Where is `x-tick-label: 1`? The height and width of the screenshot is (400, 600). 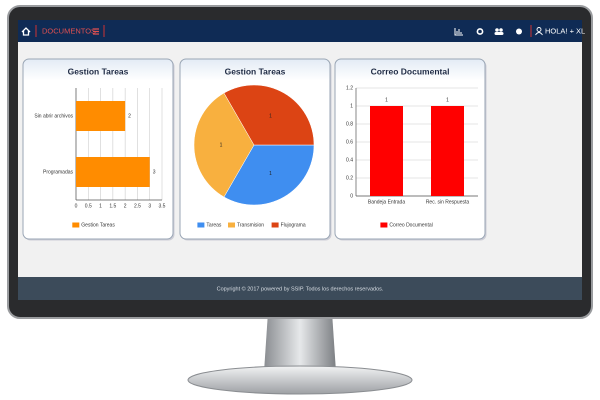
x-tick-label: 1 is located at coordinates (100, 206).